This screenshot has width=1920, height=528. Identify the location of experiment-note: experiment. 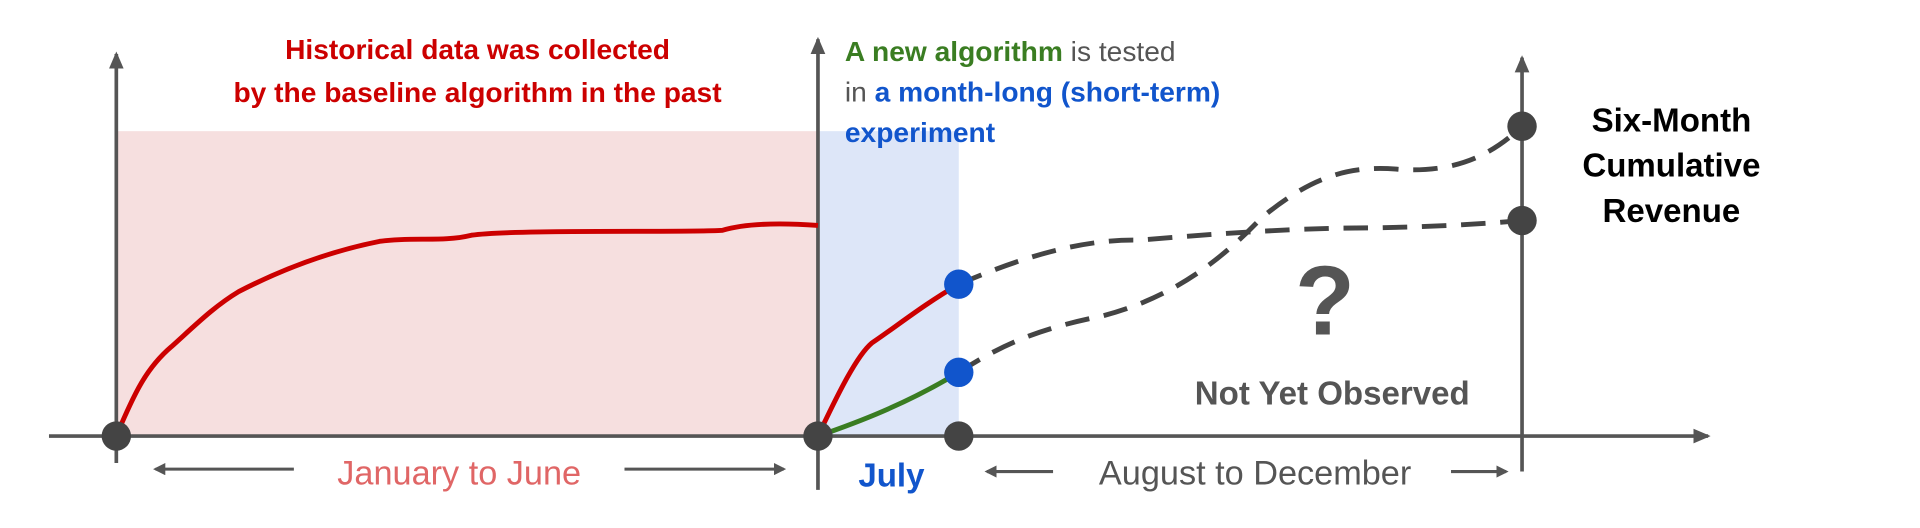
(920, 132).